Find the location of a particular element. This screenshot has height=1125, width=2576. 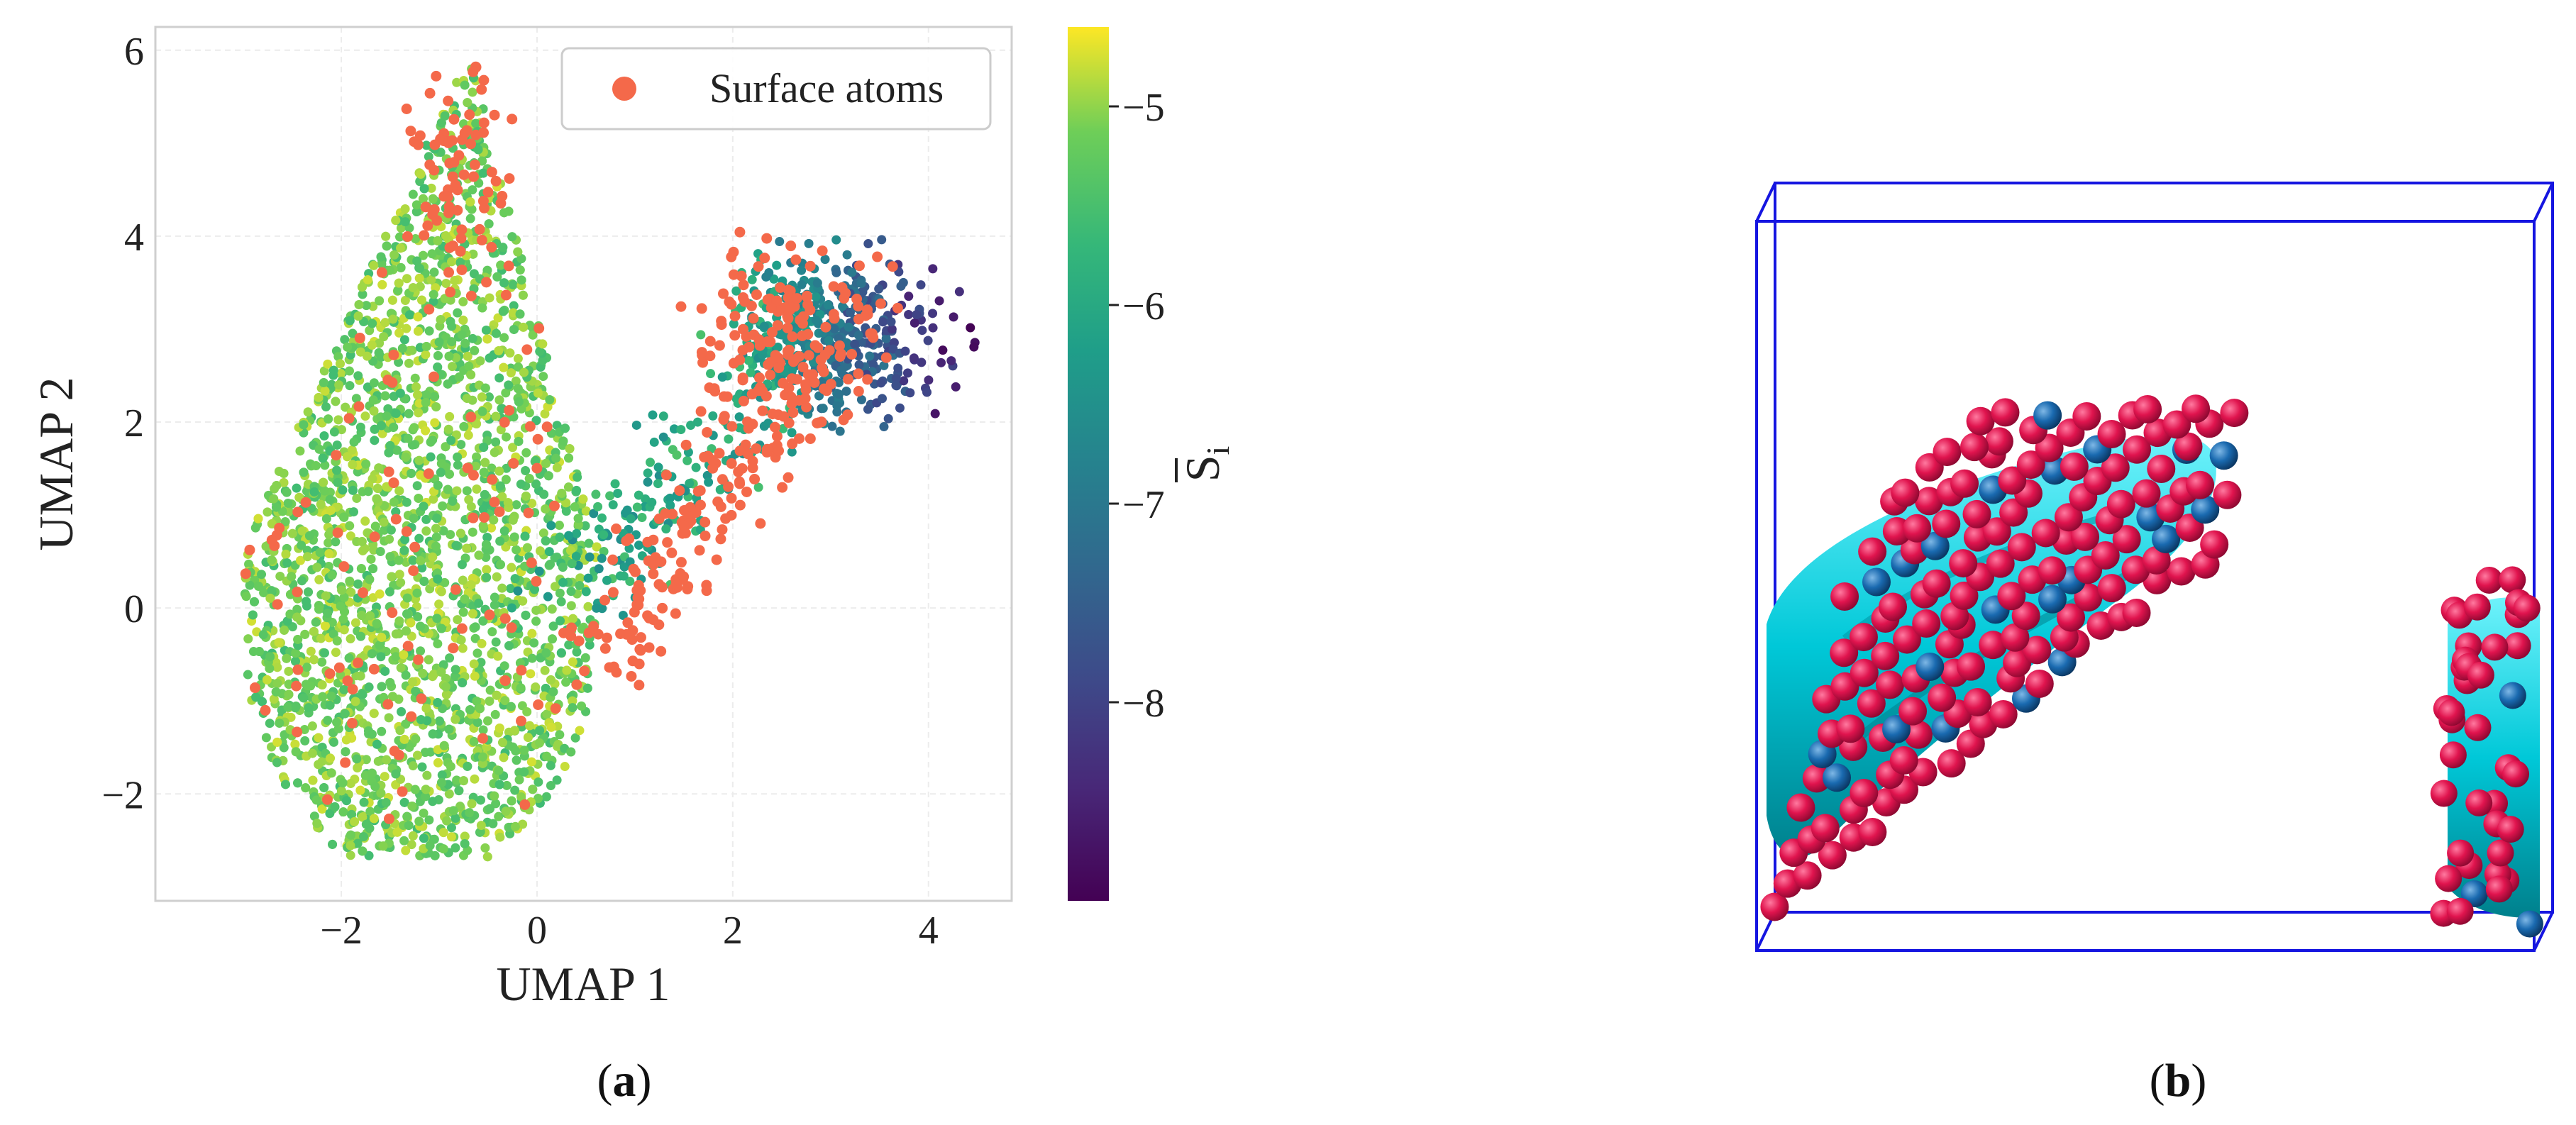

colorbar-label-main: S is located at coordinates (1202, 468).